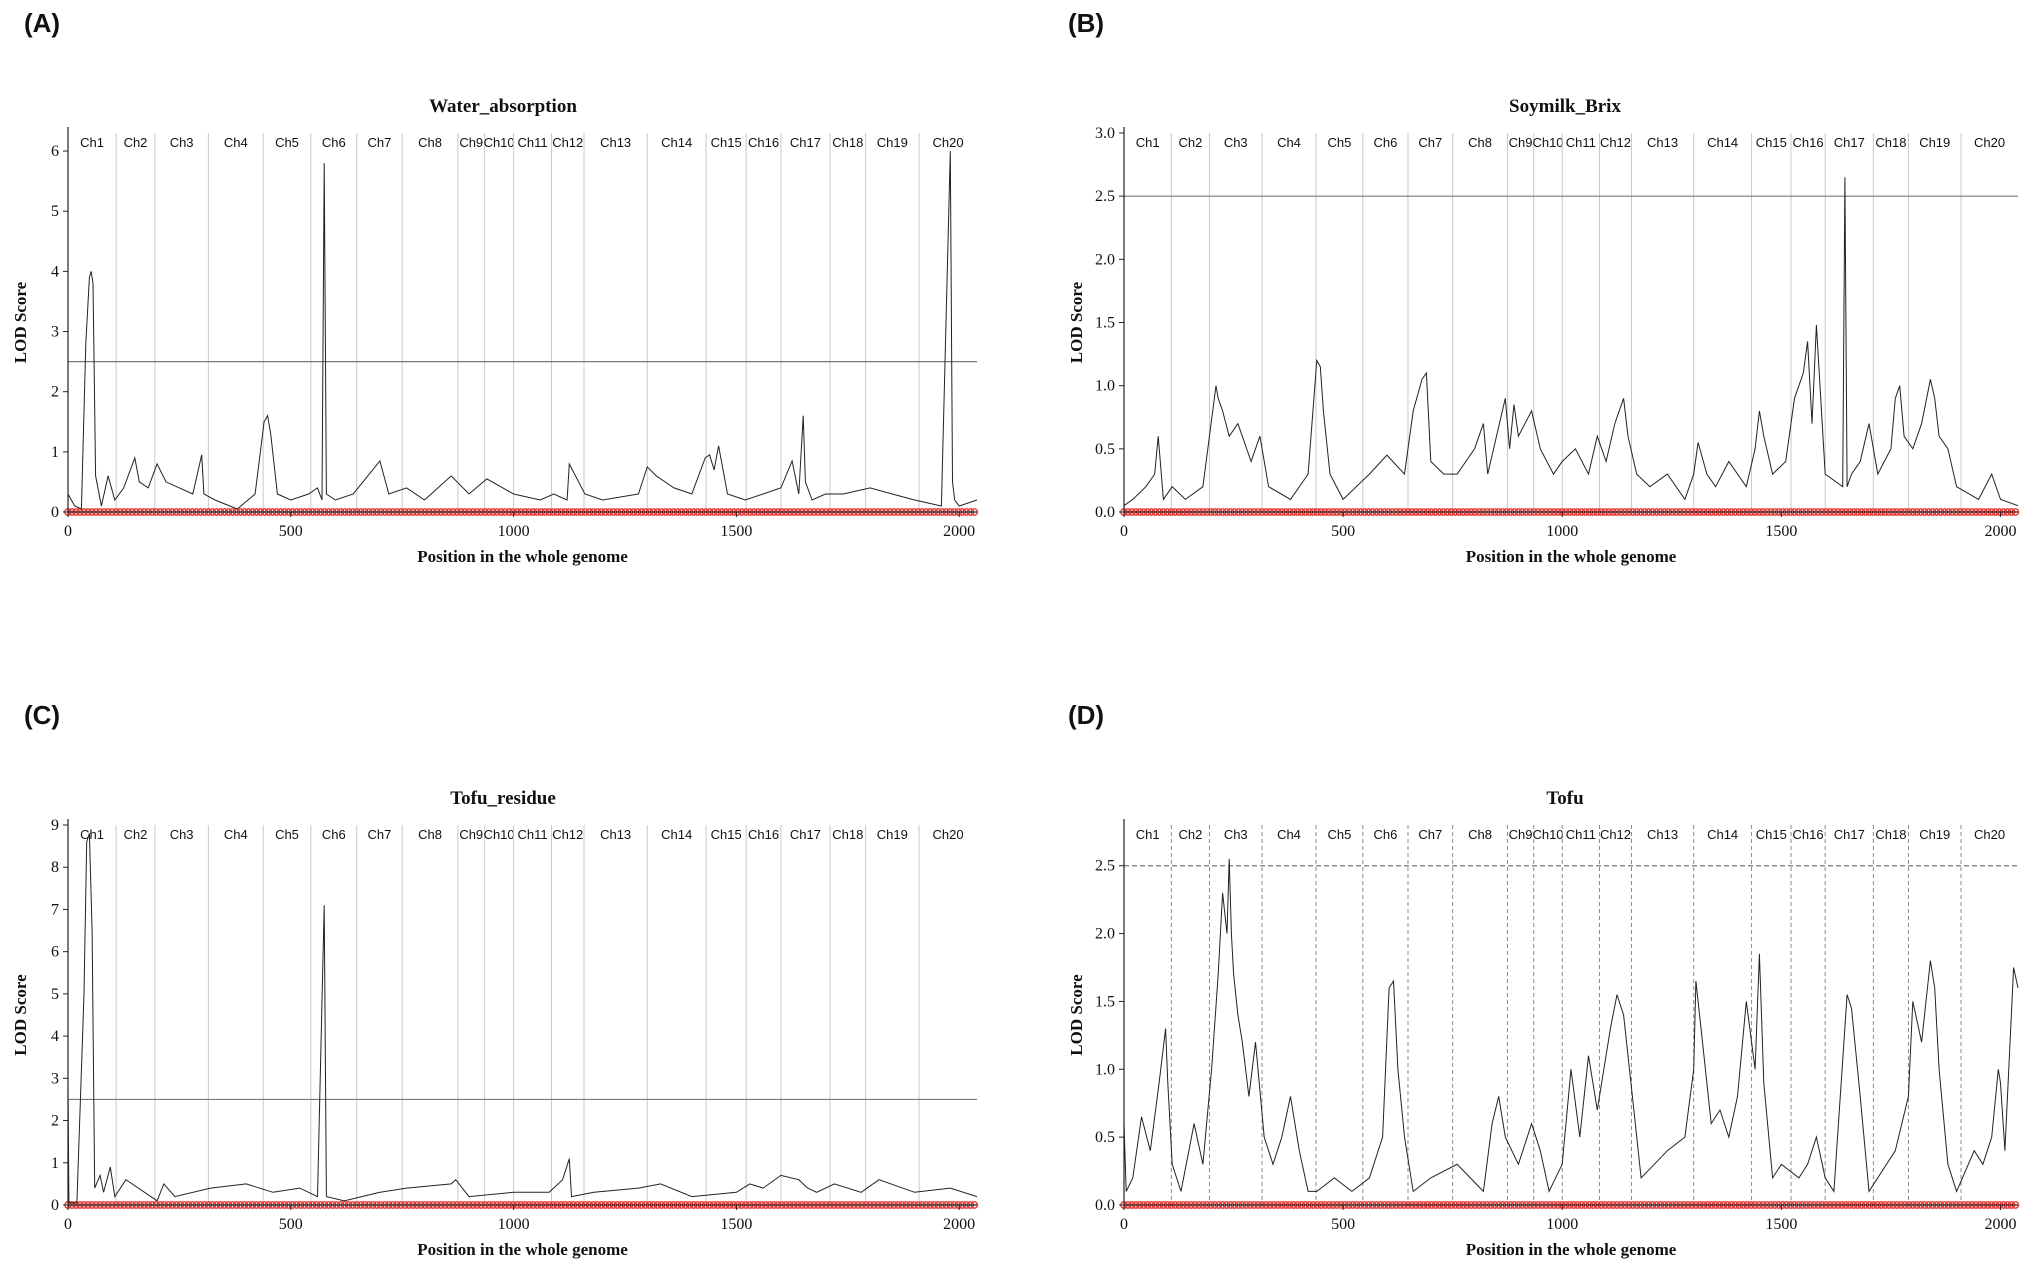 This screenshot has height=1286, width=2036. I want to click on y-tick-label: 9, so click(55, 825).